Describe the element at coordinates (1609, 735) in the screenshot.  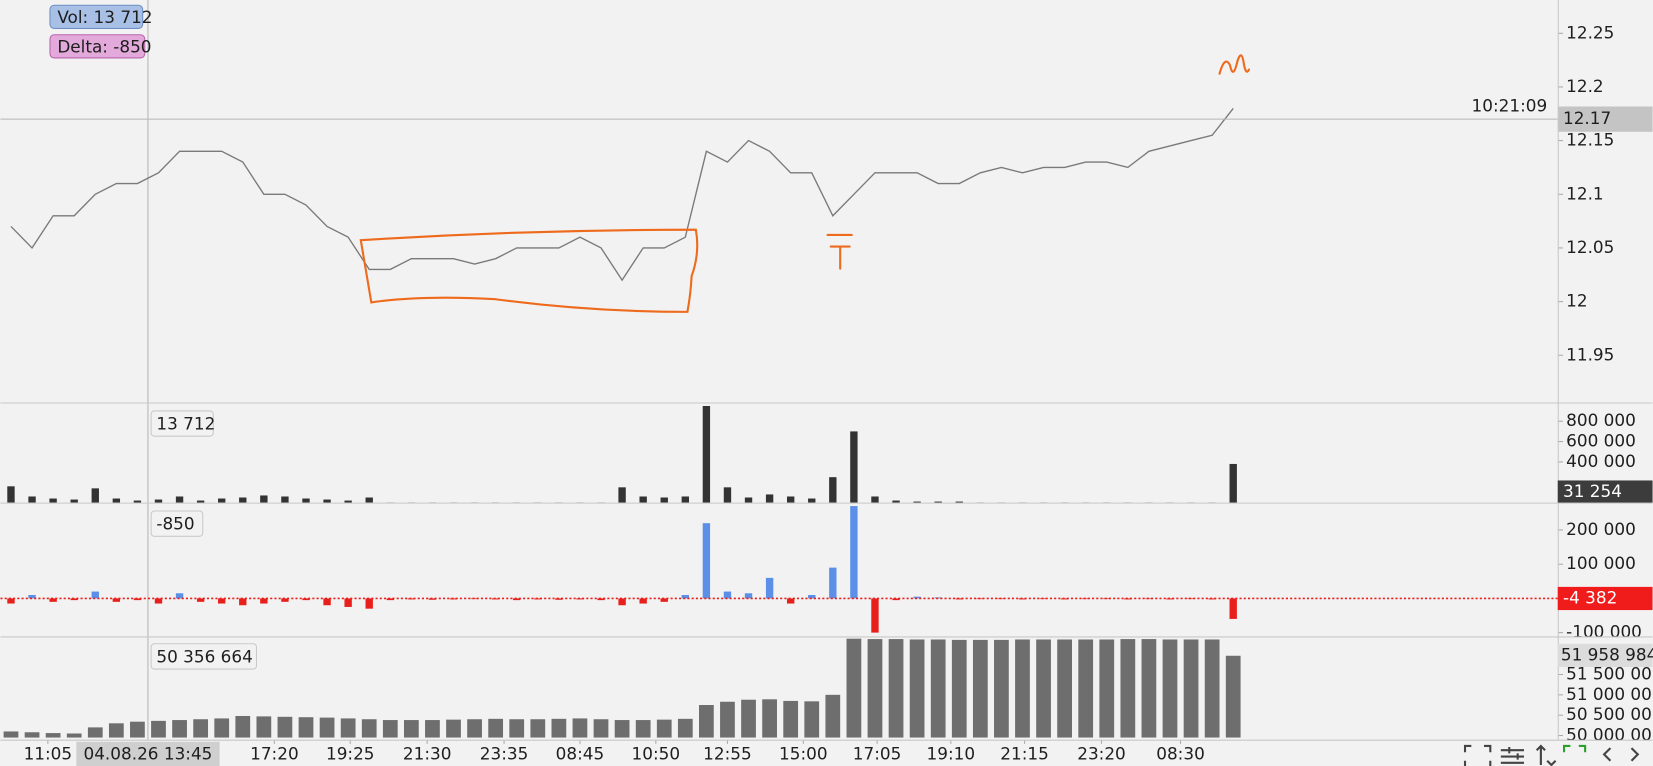
I see `y-tick-label: 50 000 000` at that location.